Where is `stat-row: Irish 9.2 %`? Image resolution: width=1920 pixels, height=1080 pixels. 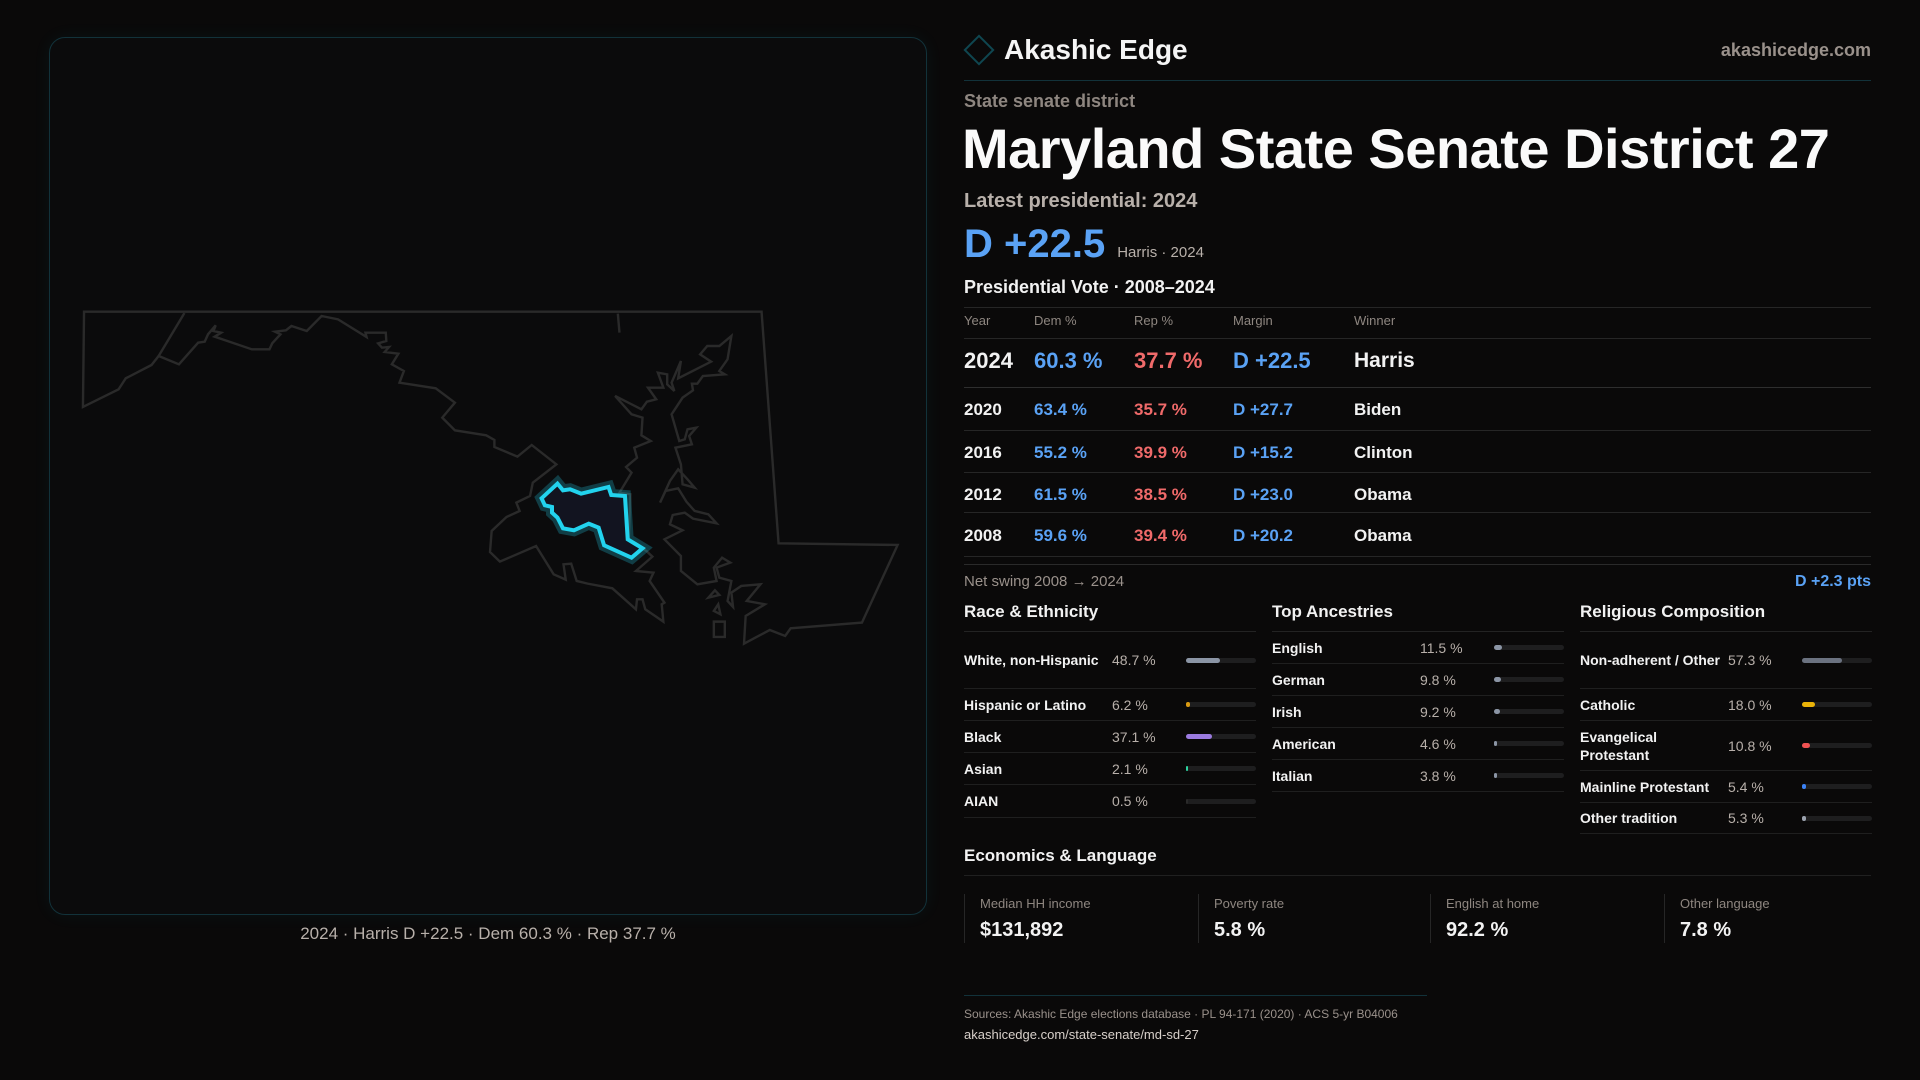 stat-row: Irish 9.2 % is located at coordinates (1418, 712).